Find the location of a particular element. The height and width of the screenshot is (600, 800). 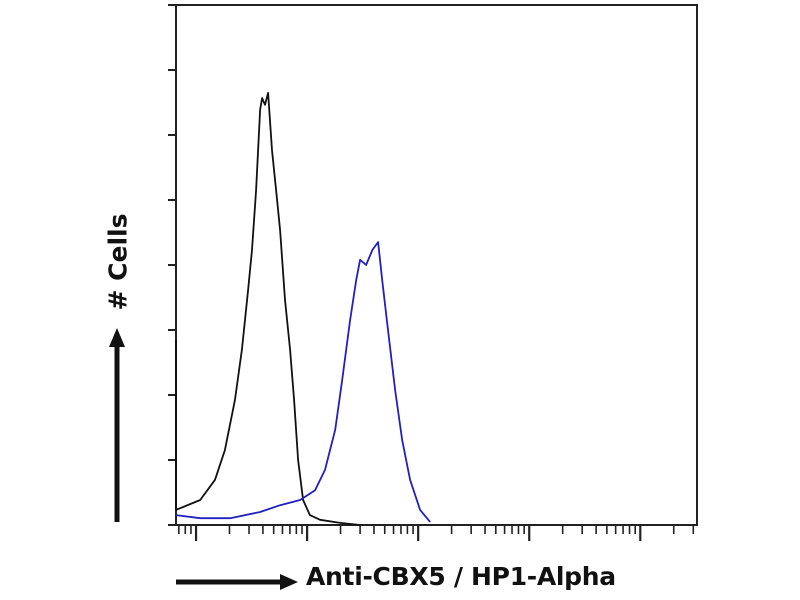

y-axis-label: # Cells is located at coordinates (118, 262).